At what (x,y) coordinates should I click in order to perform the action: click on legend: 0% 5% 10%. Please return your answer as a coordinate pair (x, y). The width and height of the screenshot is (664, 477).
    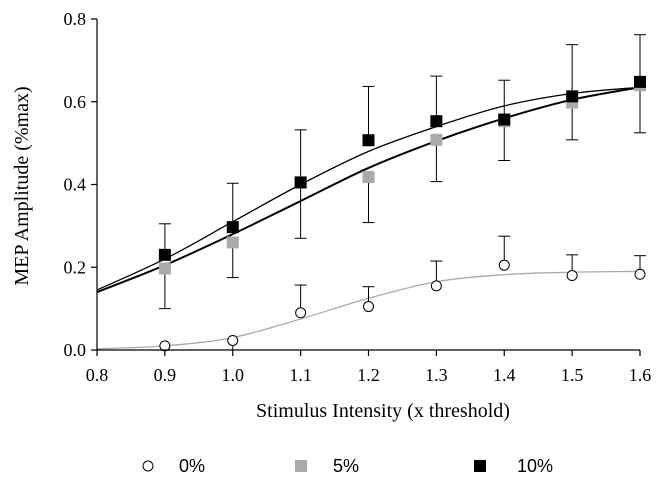
    Looking at the image, I should click on (347, 466).